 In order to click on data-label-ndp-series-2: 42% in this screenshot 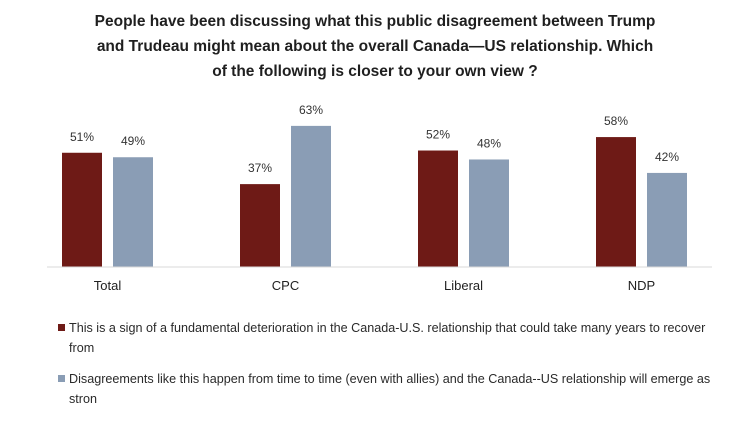, I will do `click(667, 157)`.